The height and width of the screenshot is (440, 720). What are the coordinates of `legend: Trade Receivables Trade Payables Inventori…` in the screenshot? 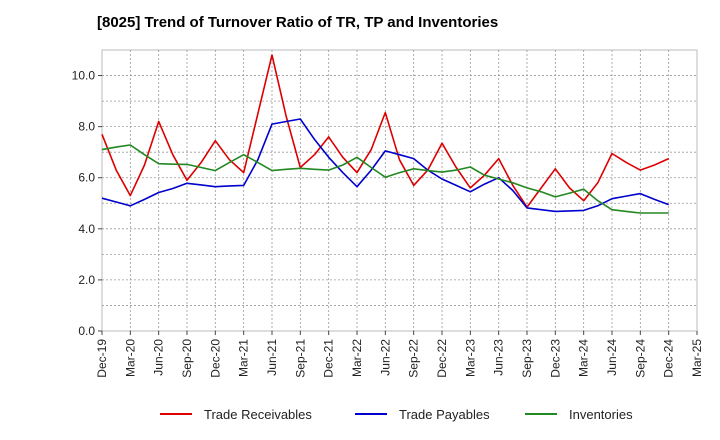 It's located at (396, 414).